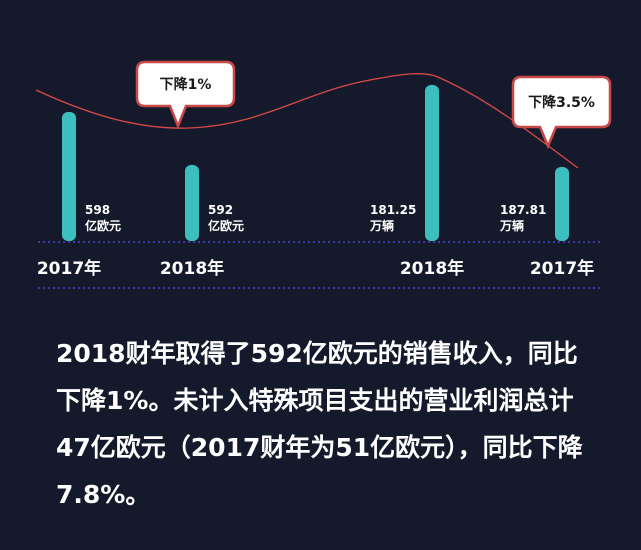 The width and height of the screenshot is (641, 550). What do you see at coordinates (373, 105) in the screenshot?
I see `callouts: 下降1% 下降3.5%` at bounding box center [373, 105].